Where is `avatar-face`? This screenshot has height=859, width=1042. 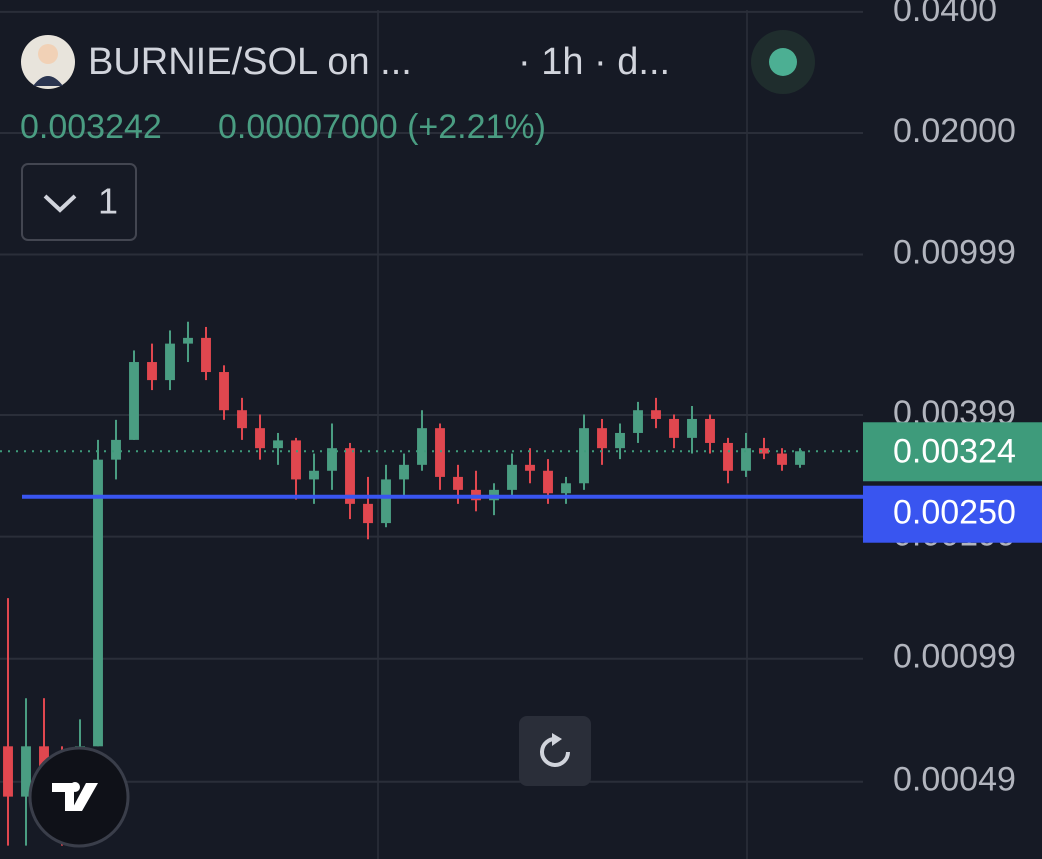
avatar-face is located at coordinates (48, 54).